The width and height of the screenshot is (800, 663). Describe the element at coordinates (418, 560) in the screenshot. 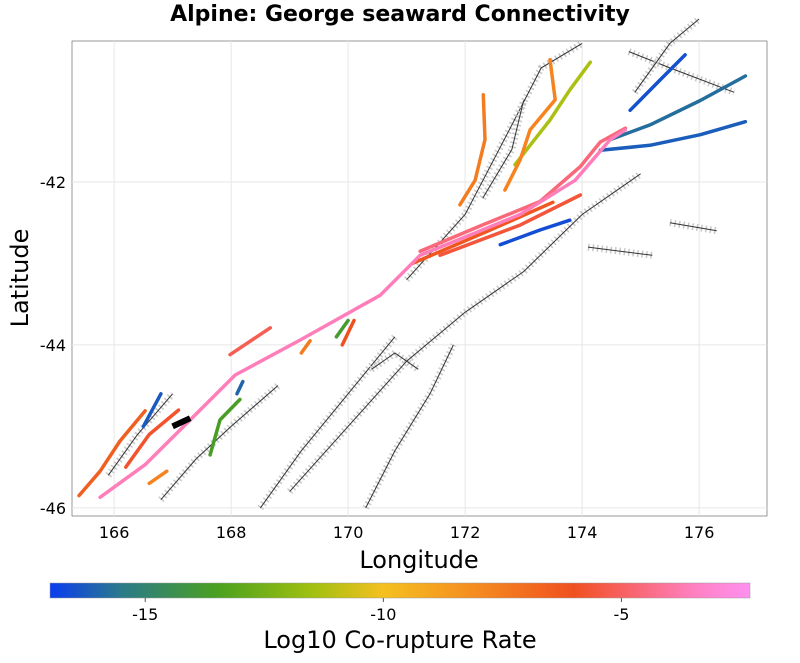

I see `x-axis-label: Longitude` at that location.